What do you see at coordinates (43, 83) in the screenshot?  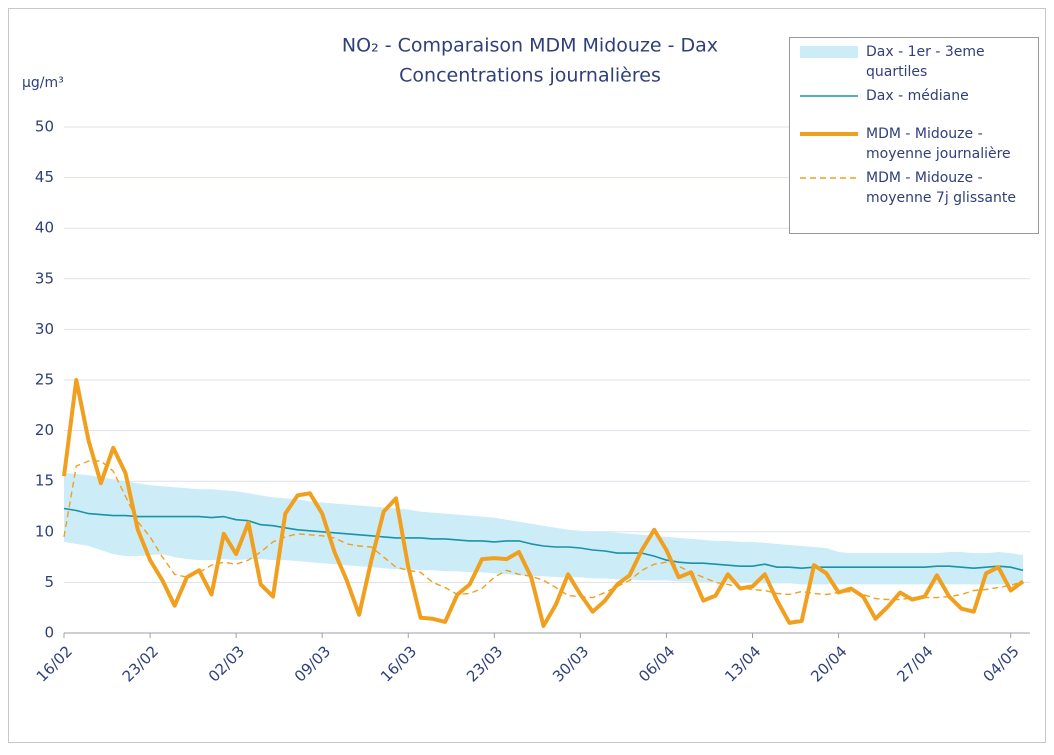 I see `y-axis-label: µg/m³` at bounding box center [43, 83].